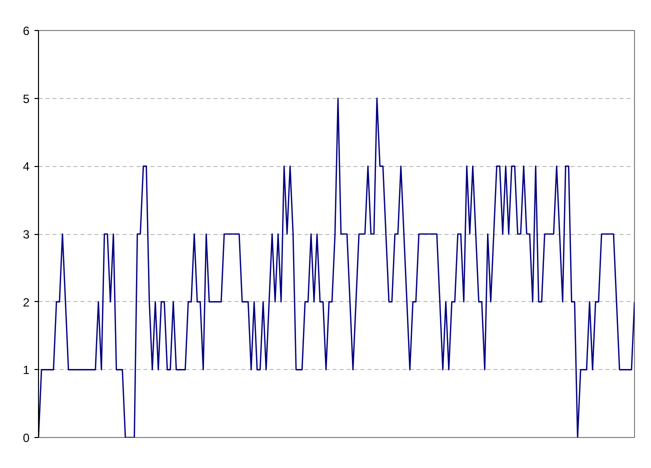 The width and height of the screenshot is (651, 468). What do you see at coordinates (26, 235) in the screenshot?
I see `y-tick-label: 3` at bounding box center [26, 235].